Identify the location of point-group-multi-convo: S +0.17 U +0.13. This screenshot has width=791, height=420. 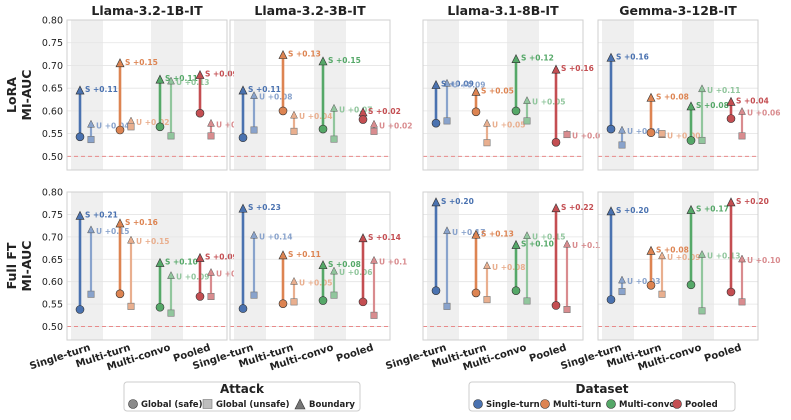
(713, 260).